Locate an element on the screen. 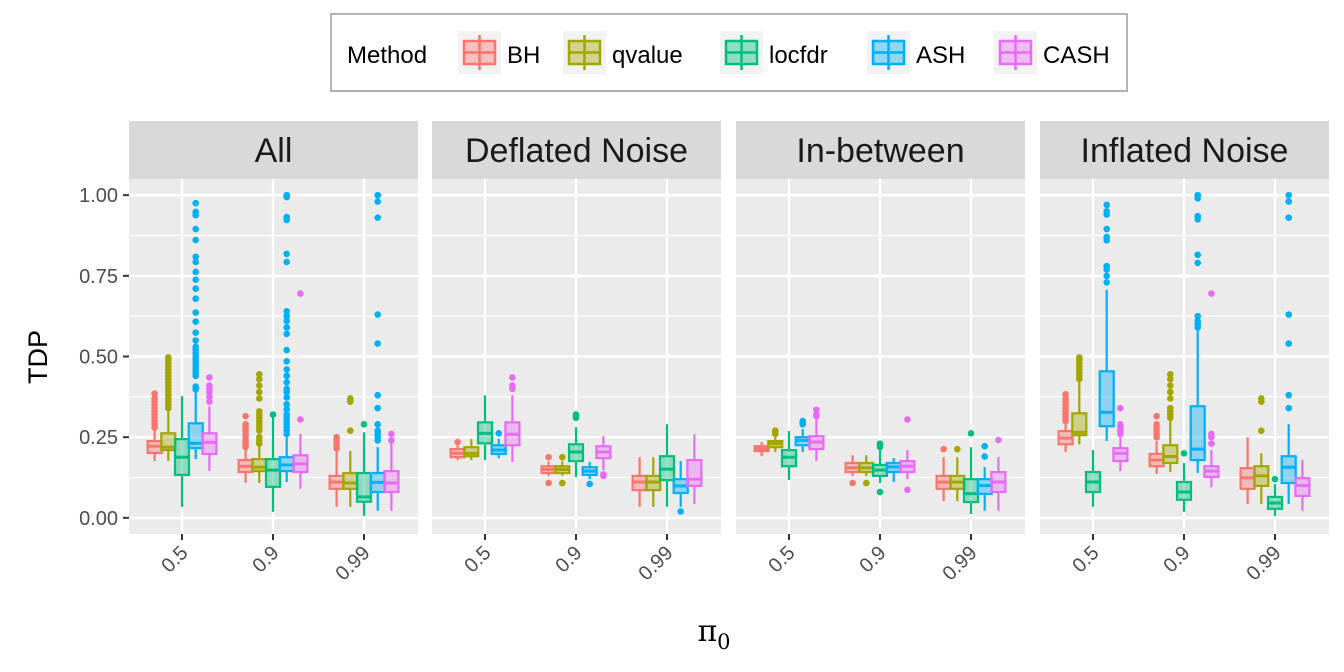 The width and height of the screenshot is (1344, 672). legend-entry-ash: ASH is located at coordinates (916, 52).